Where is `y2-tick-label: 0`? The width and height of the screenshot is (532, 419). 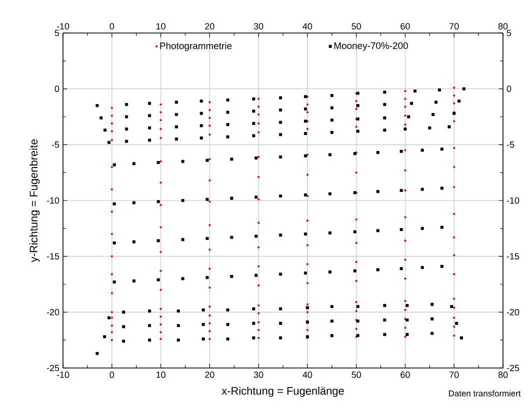 y2-tick-label: 0 is located at coordinates (509, 89).